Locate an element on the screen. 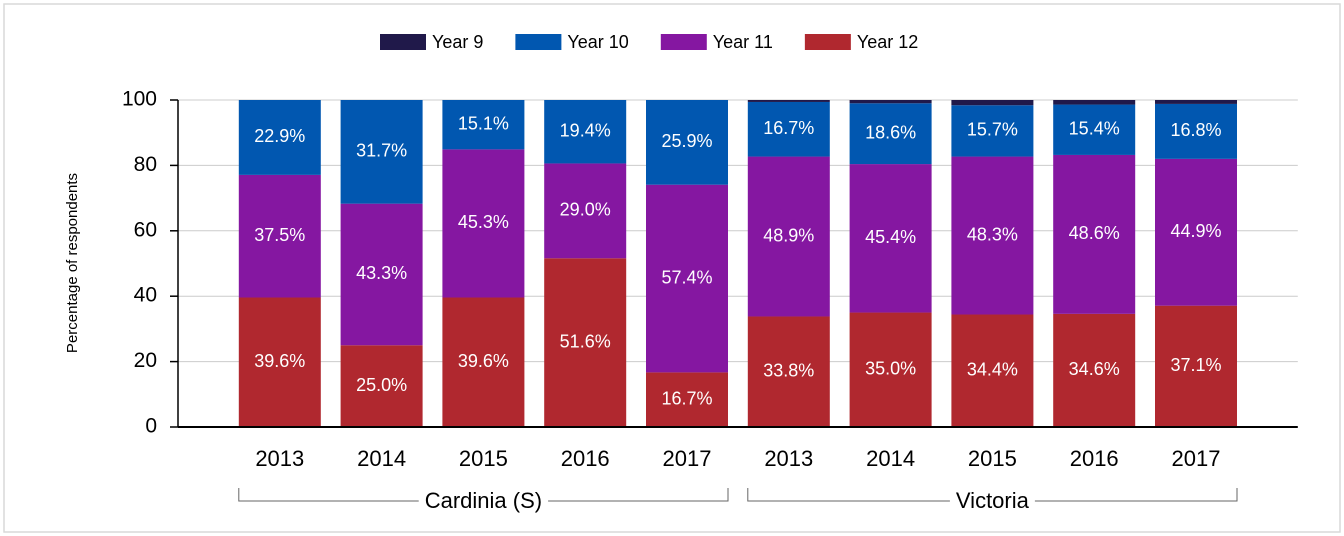 The image size is (1344, 536). group-label: Cardinia (S) is located at coordinates (483, 500).